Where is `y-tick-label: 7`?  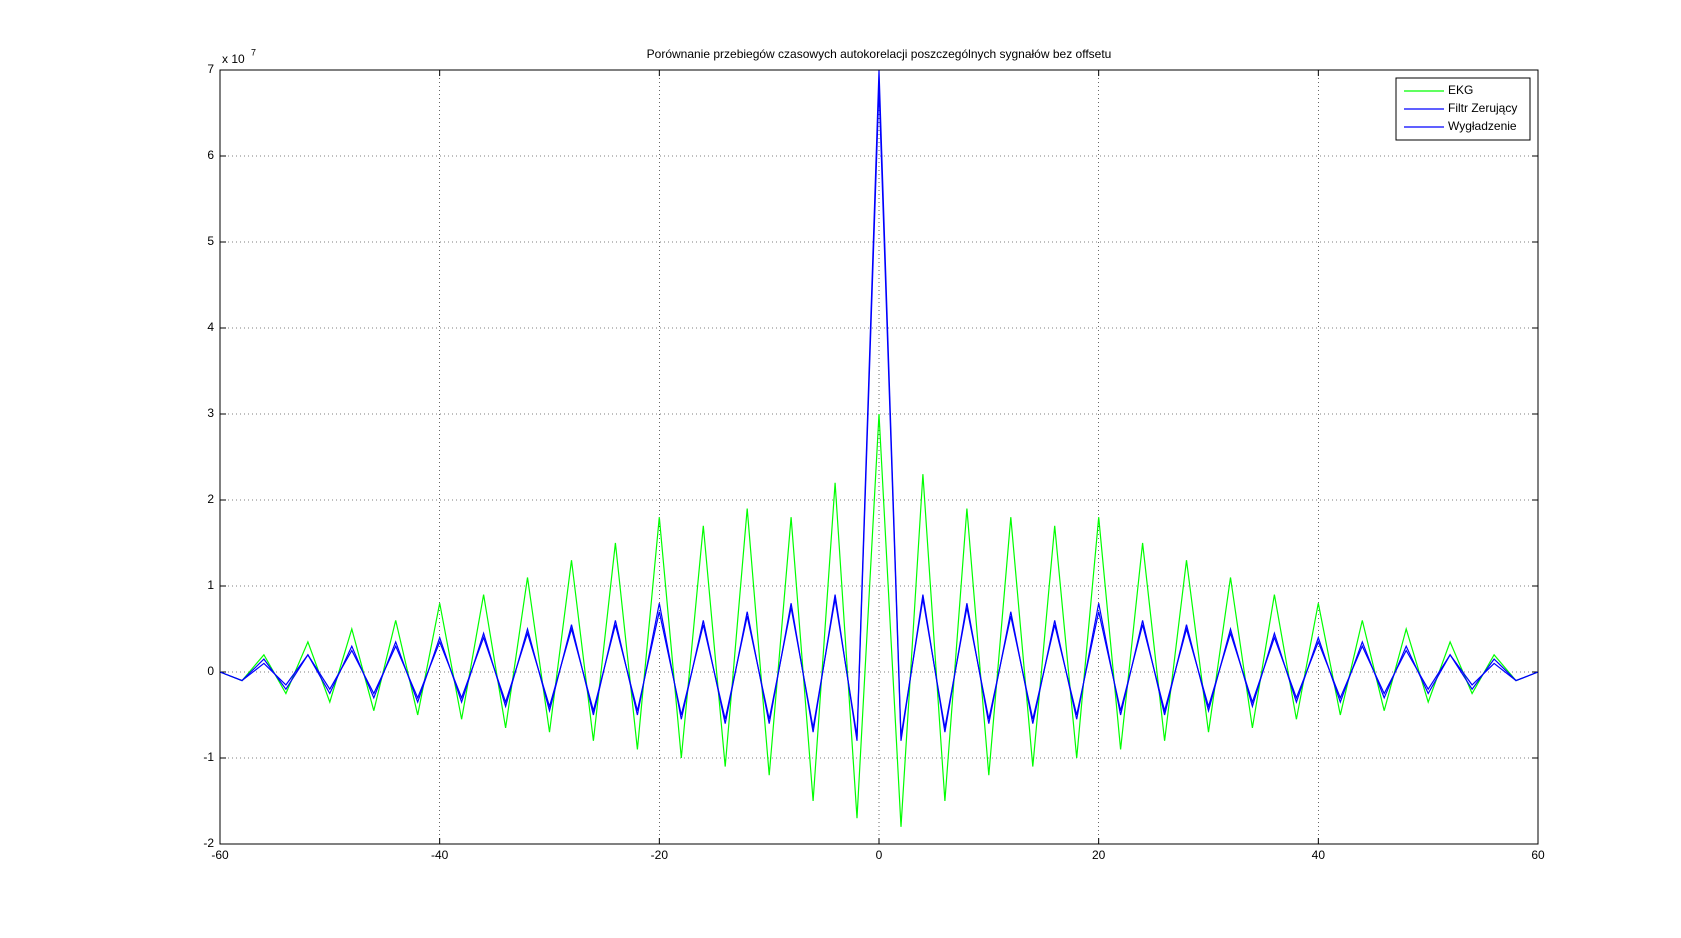
y-tick-label: 7 is located at coordinates (210, 69).